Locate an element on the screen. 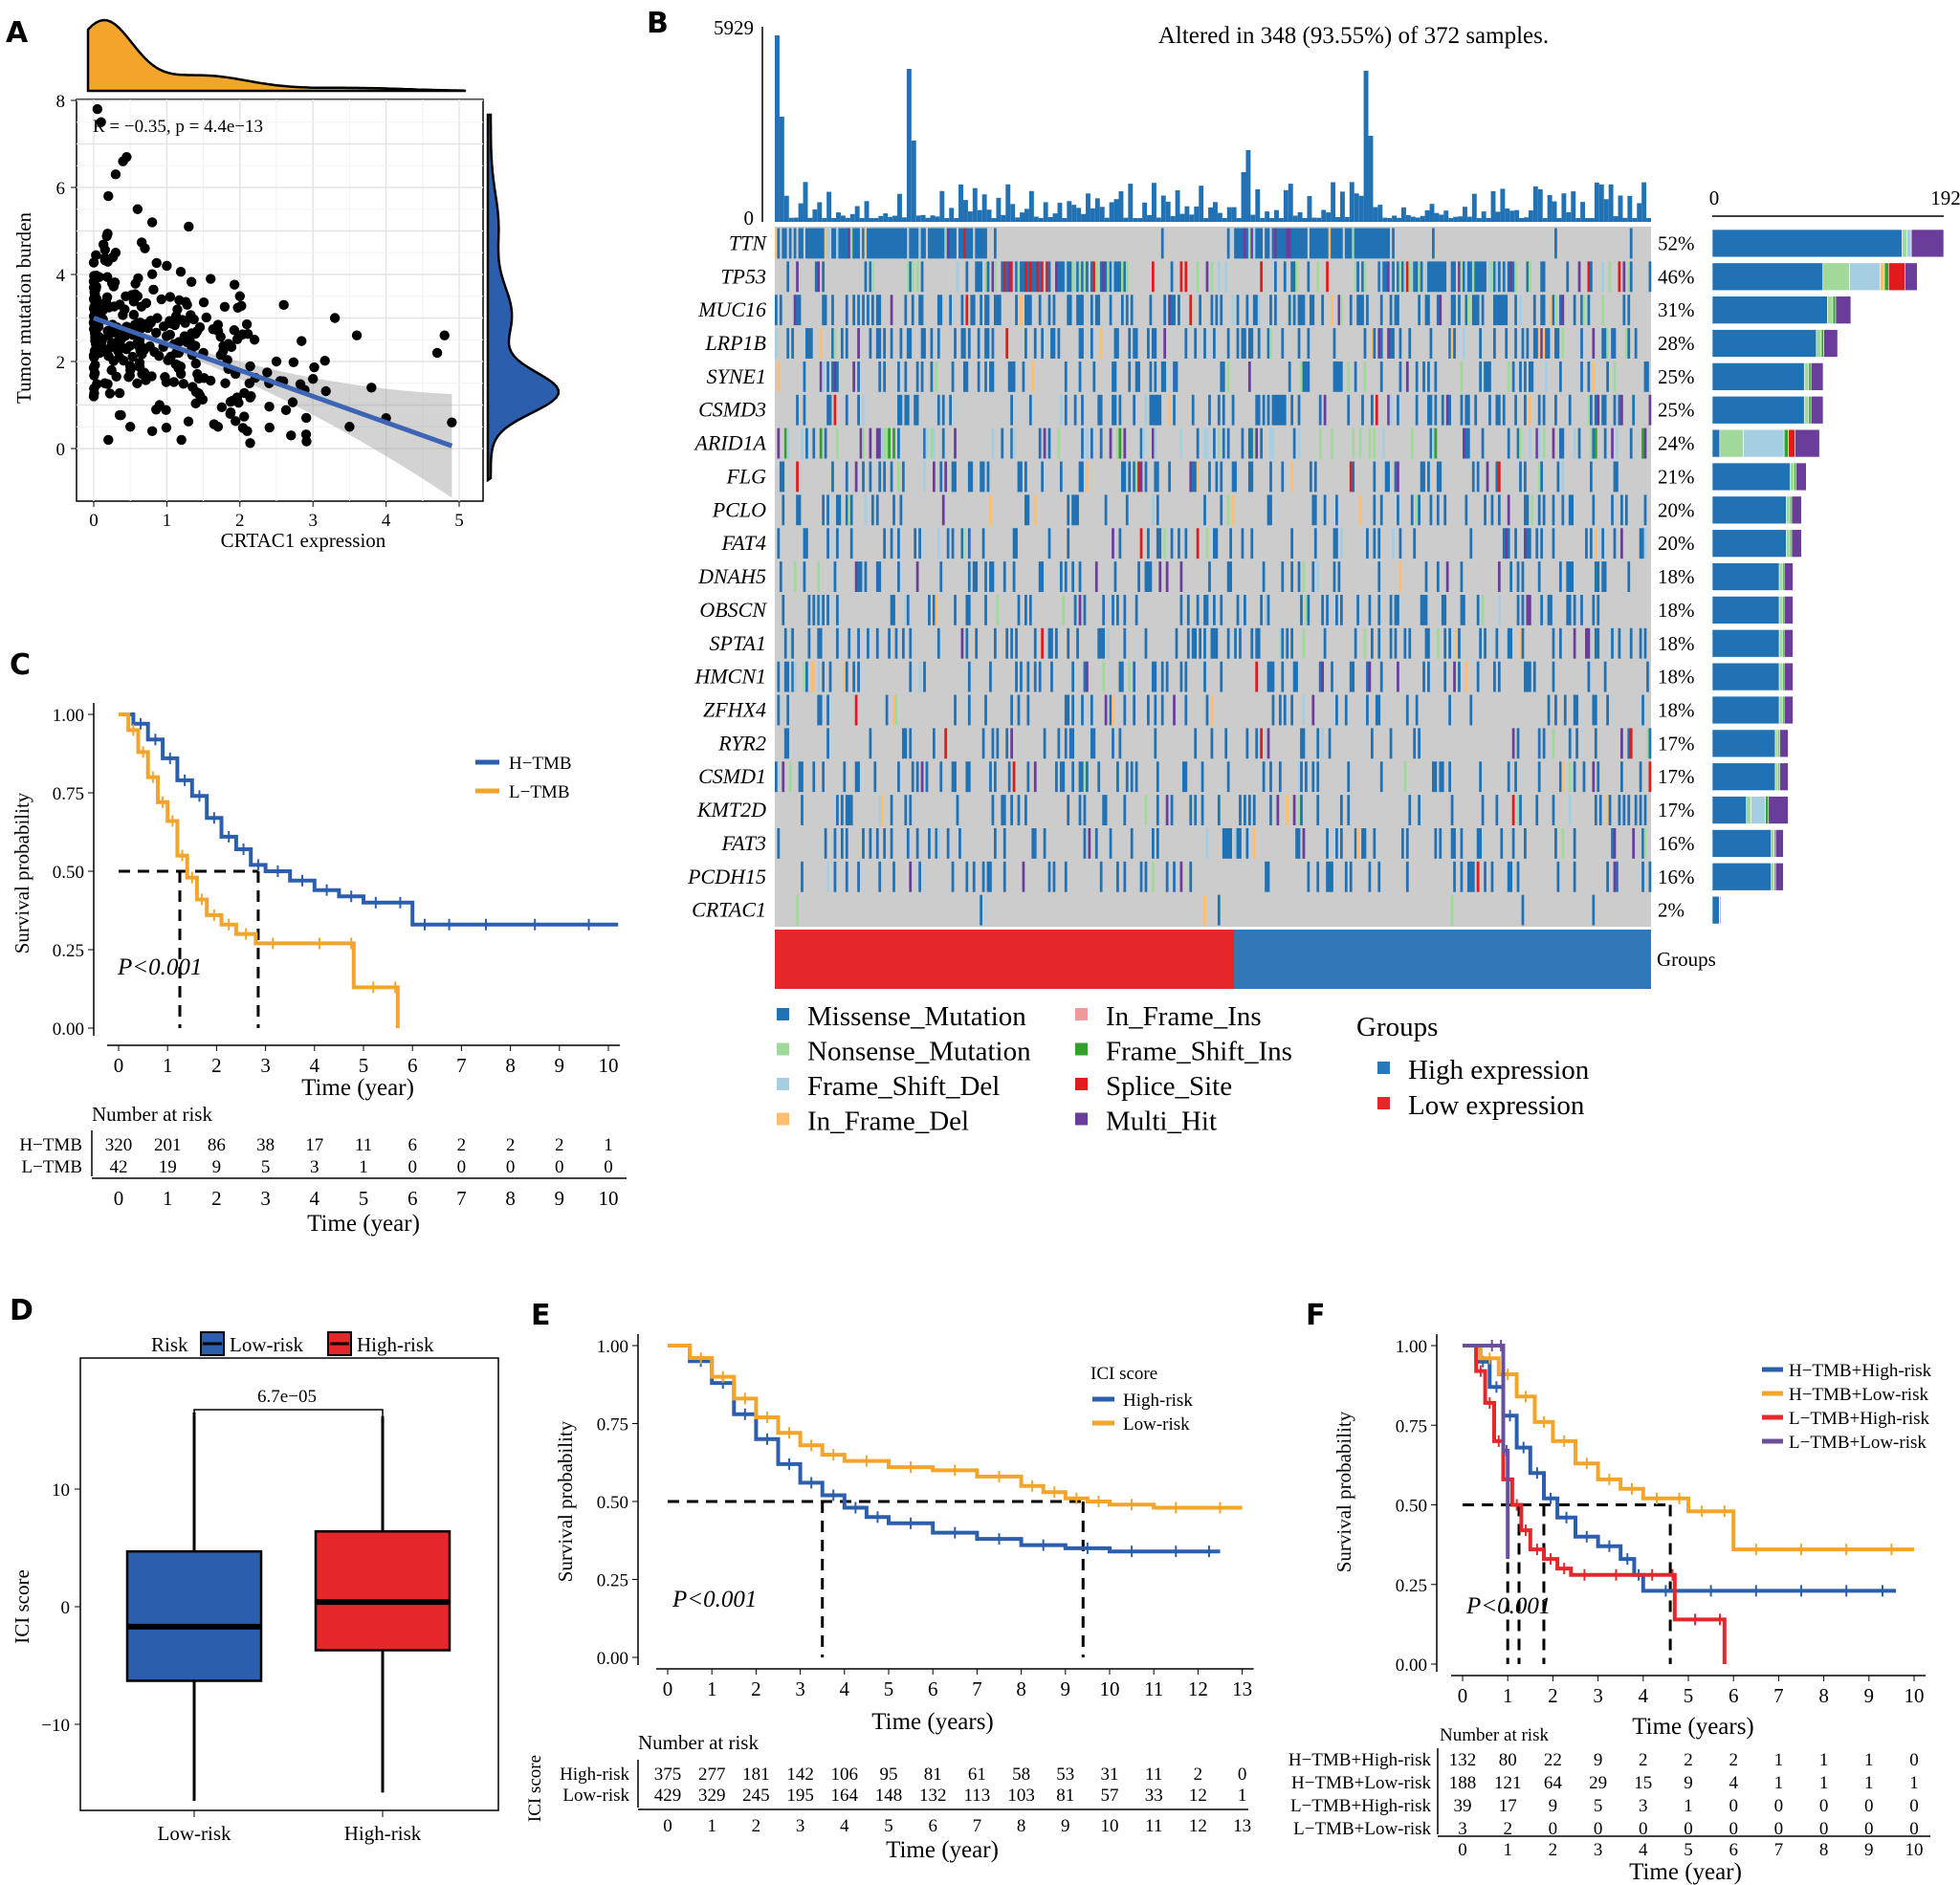 The width and height of the screenshot is (1960, 1885). risk-cell: 164 is located at coordinates (845, 1796).